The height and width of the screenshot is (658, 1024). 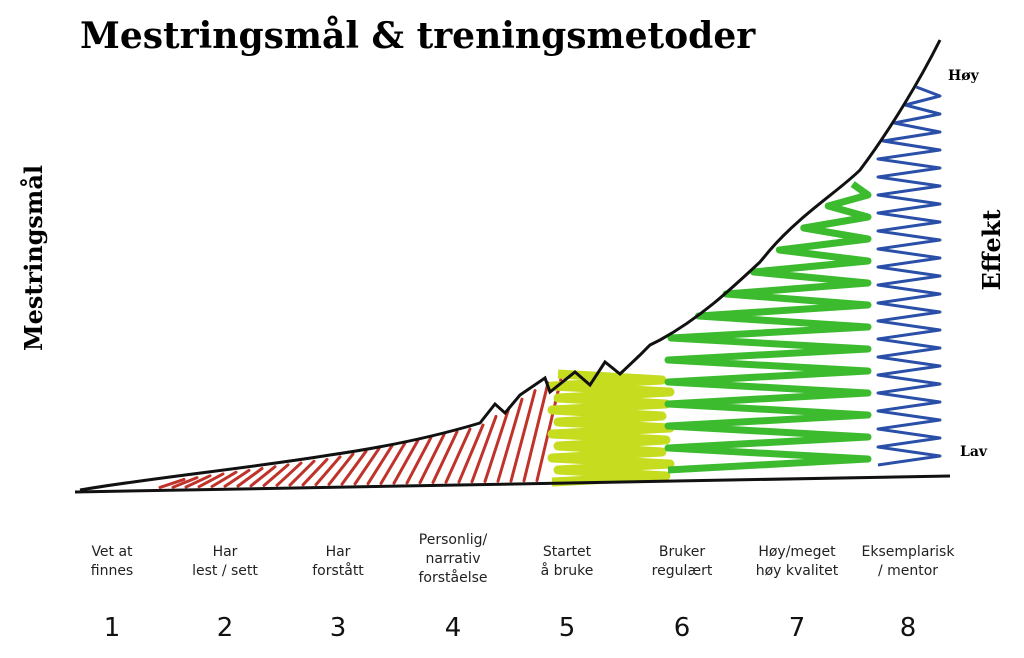 I want to click on stage-label: høy kvalitet, so click(x=797, y=571).